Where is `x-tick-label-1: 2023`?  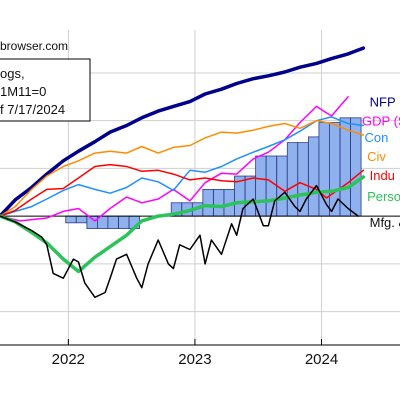
x-tick-label-1: 2023 is located at coordinates (194, 359).